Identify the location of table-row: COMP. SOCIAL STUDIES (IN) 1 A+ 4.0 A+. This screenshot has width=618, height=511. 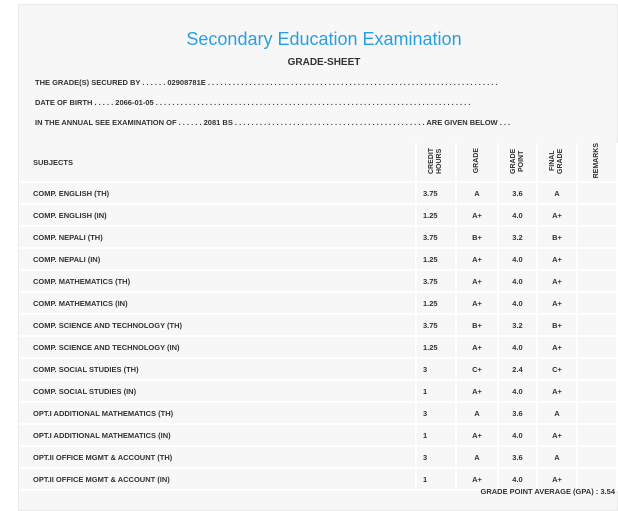
(318, 391).